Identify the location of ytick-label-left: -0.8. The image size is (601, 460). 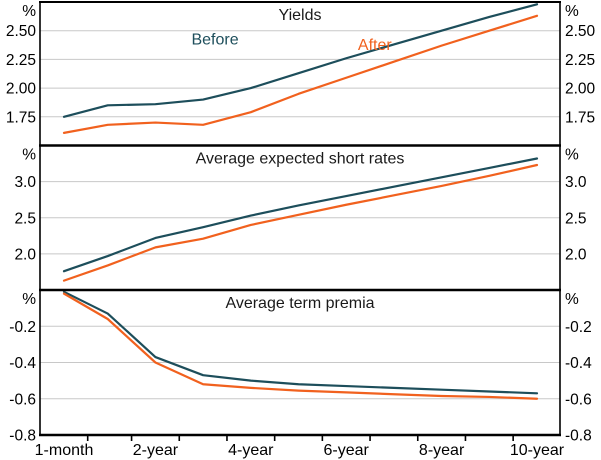
(22, 436).